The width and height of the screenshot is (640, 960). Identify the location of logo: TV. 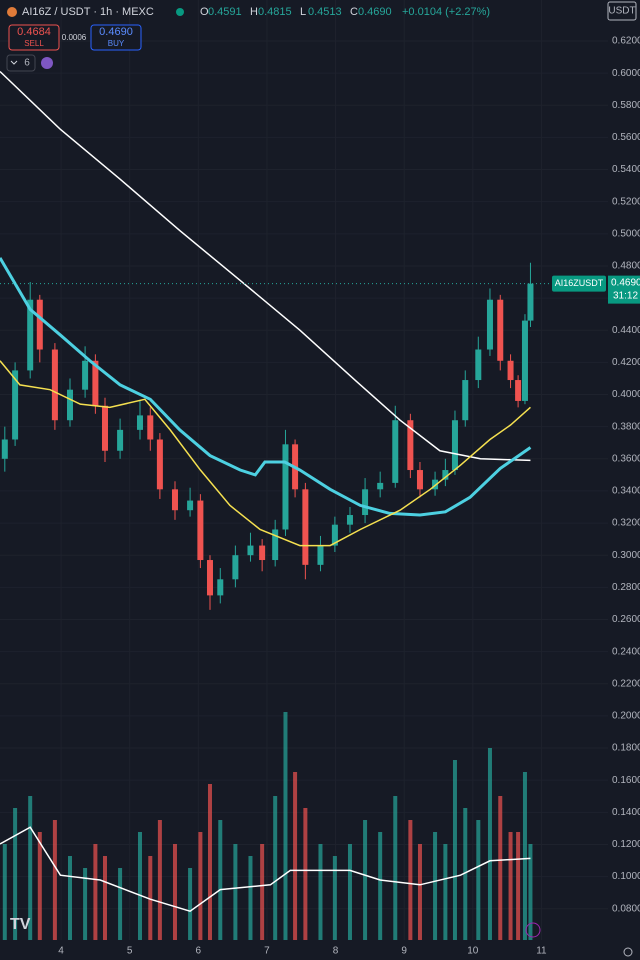
(20, 924).